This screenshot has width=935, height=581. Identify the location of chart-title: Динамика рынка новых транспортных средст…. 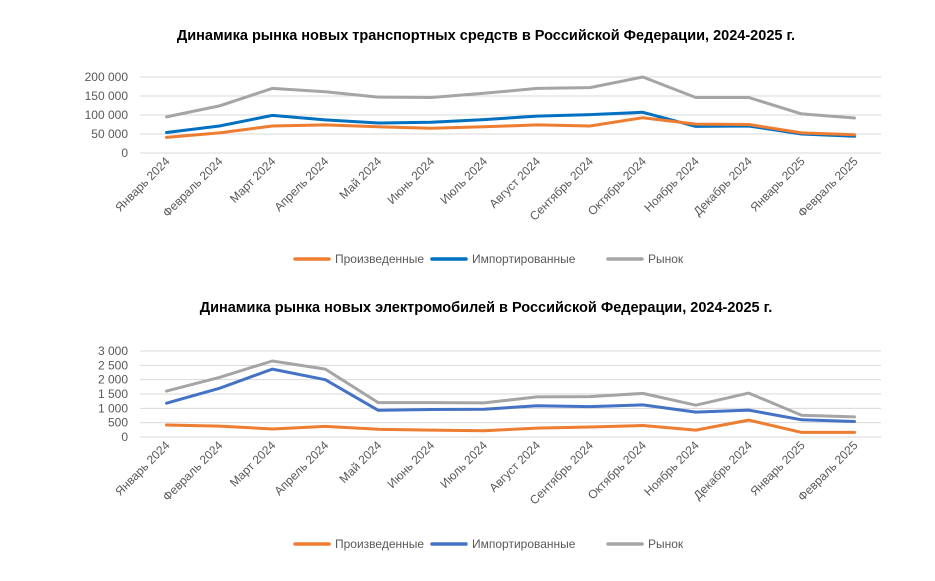
(486, 36).